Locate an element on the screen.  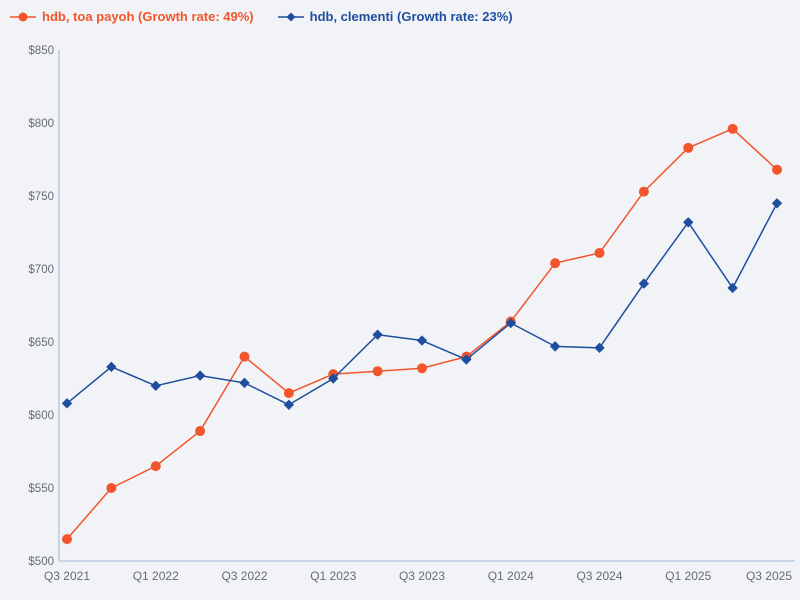
y-tick-label: $600 is located at coordinates (41, 416).